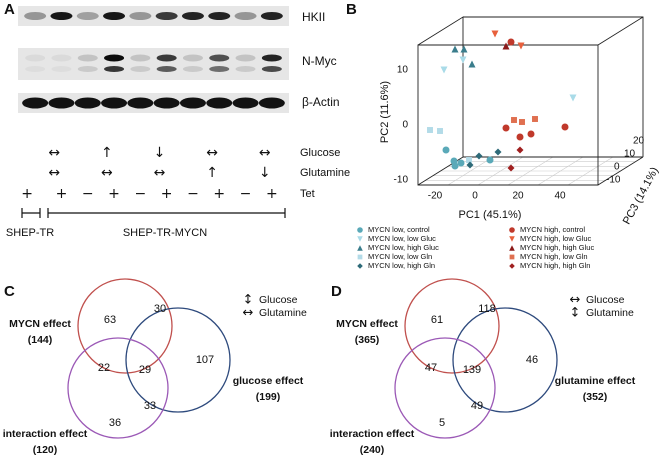 This screenshot has height=457, width=659. What do you see at coordinates (595, 397) in the screenshot?
I see `set-total: (352)` at bounding box center [595, 397].